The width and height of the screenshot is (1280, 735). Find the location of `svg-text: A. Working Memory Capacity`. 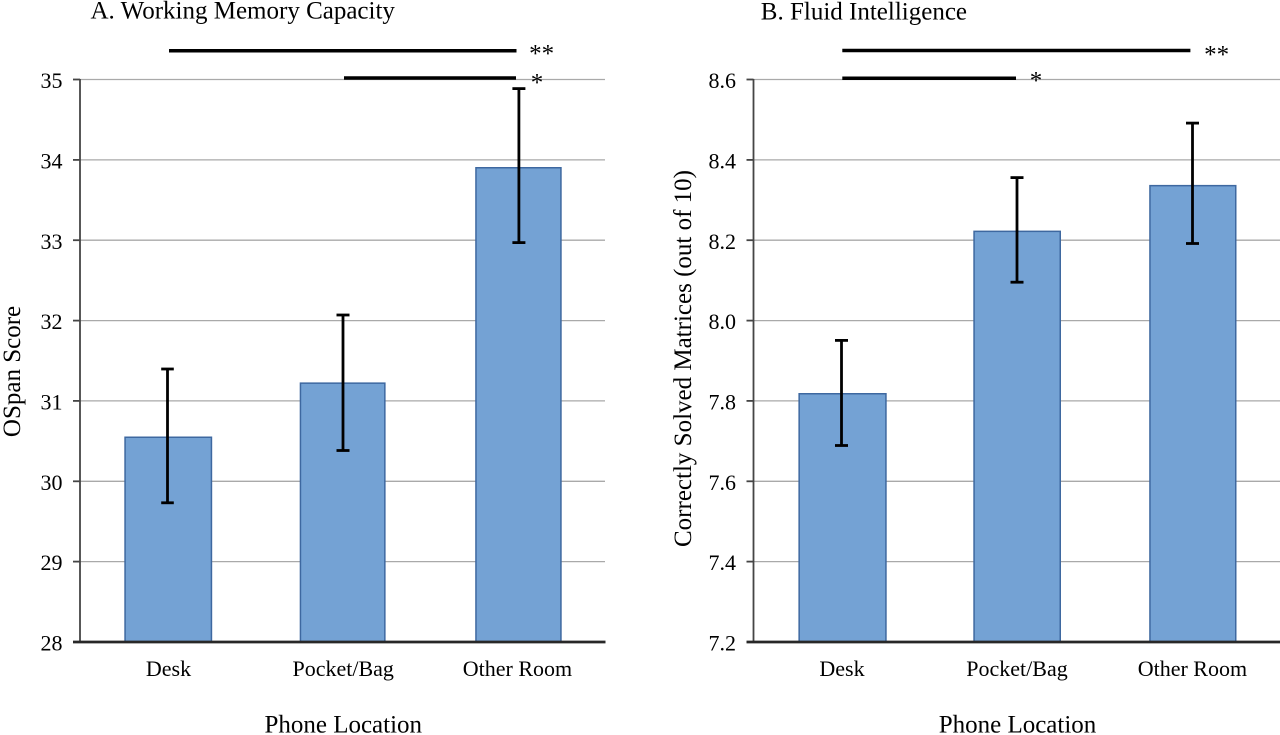

svg-text: A. Working Memory Capacity is located at coordinates (243, 12).